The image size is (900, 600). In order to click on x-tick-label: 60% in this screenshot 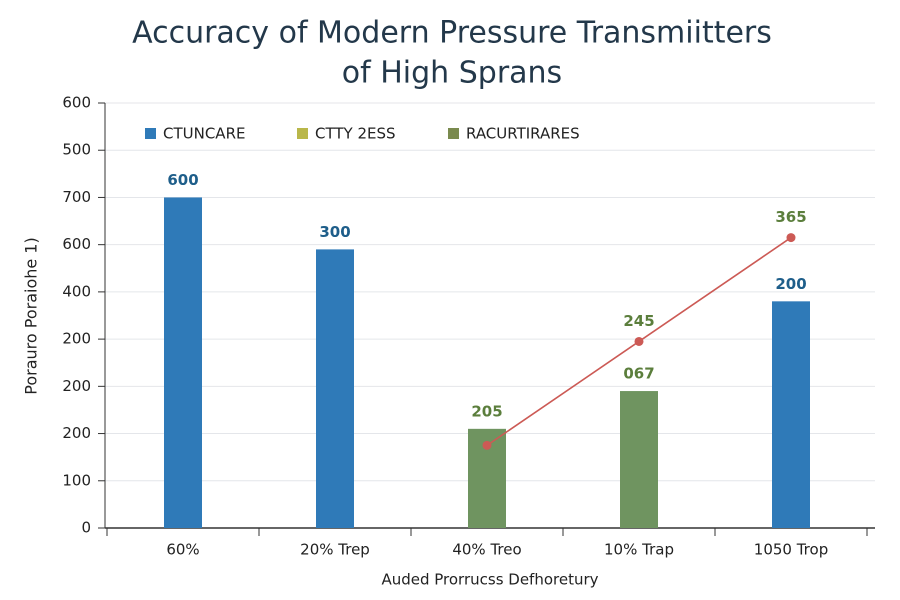, I will do `click(182, 550)`.